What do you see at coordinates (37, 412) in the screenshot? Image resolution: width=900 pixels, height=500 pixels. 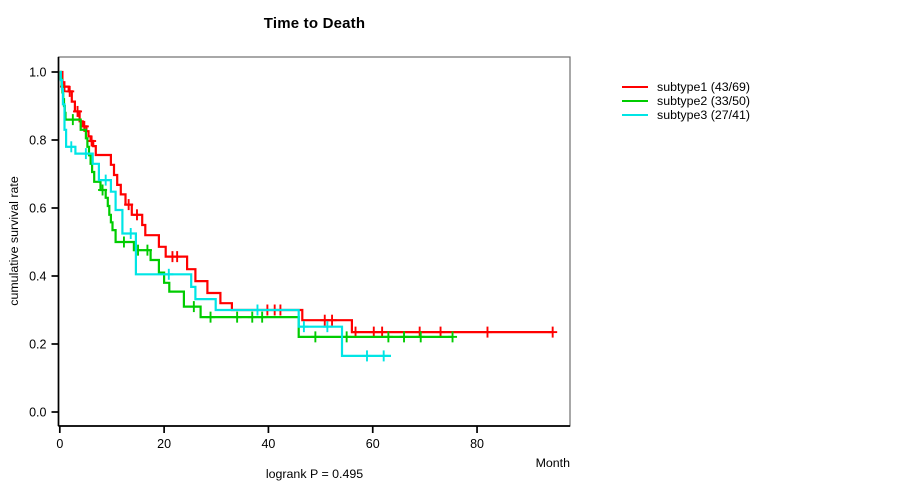 I see `y-tick-label: 0.0` at bounding box center [37, 412].